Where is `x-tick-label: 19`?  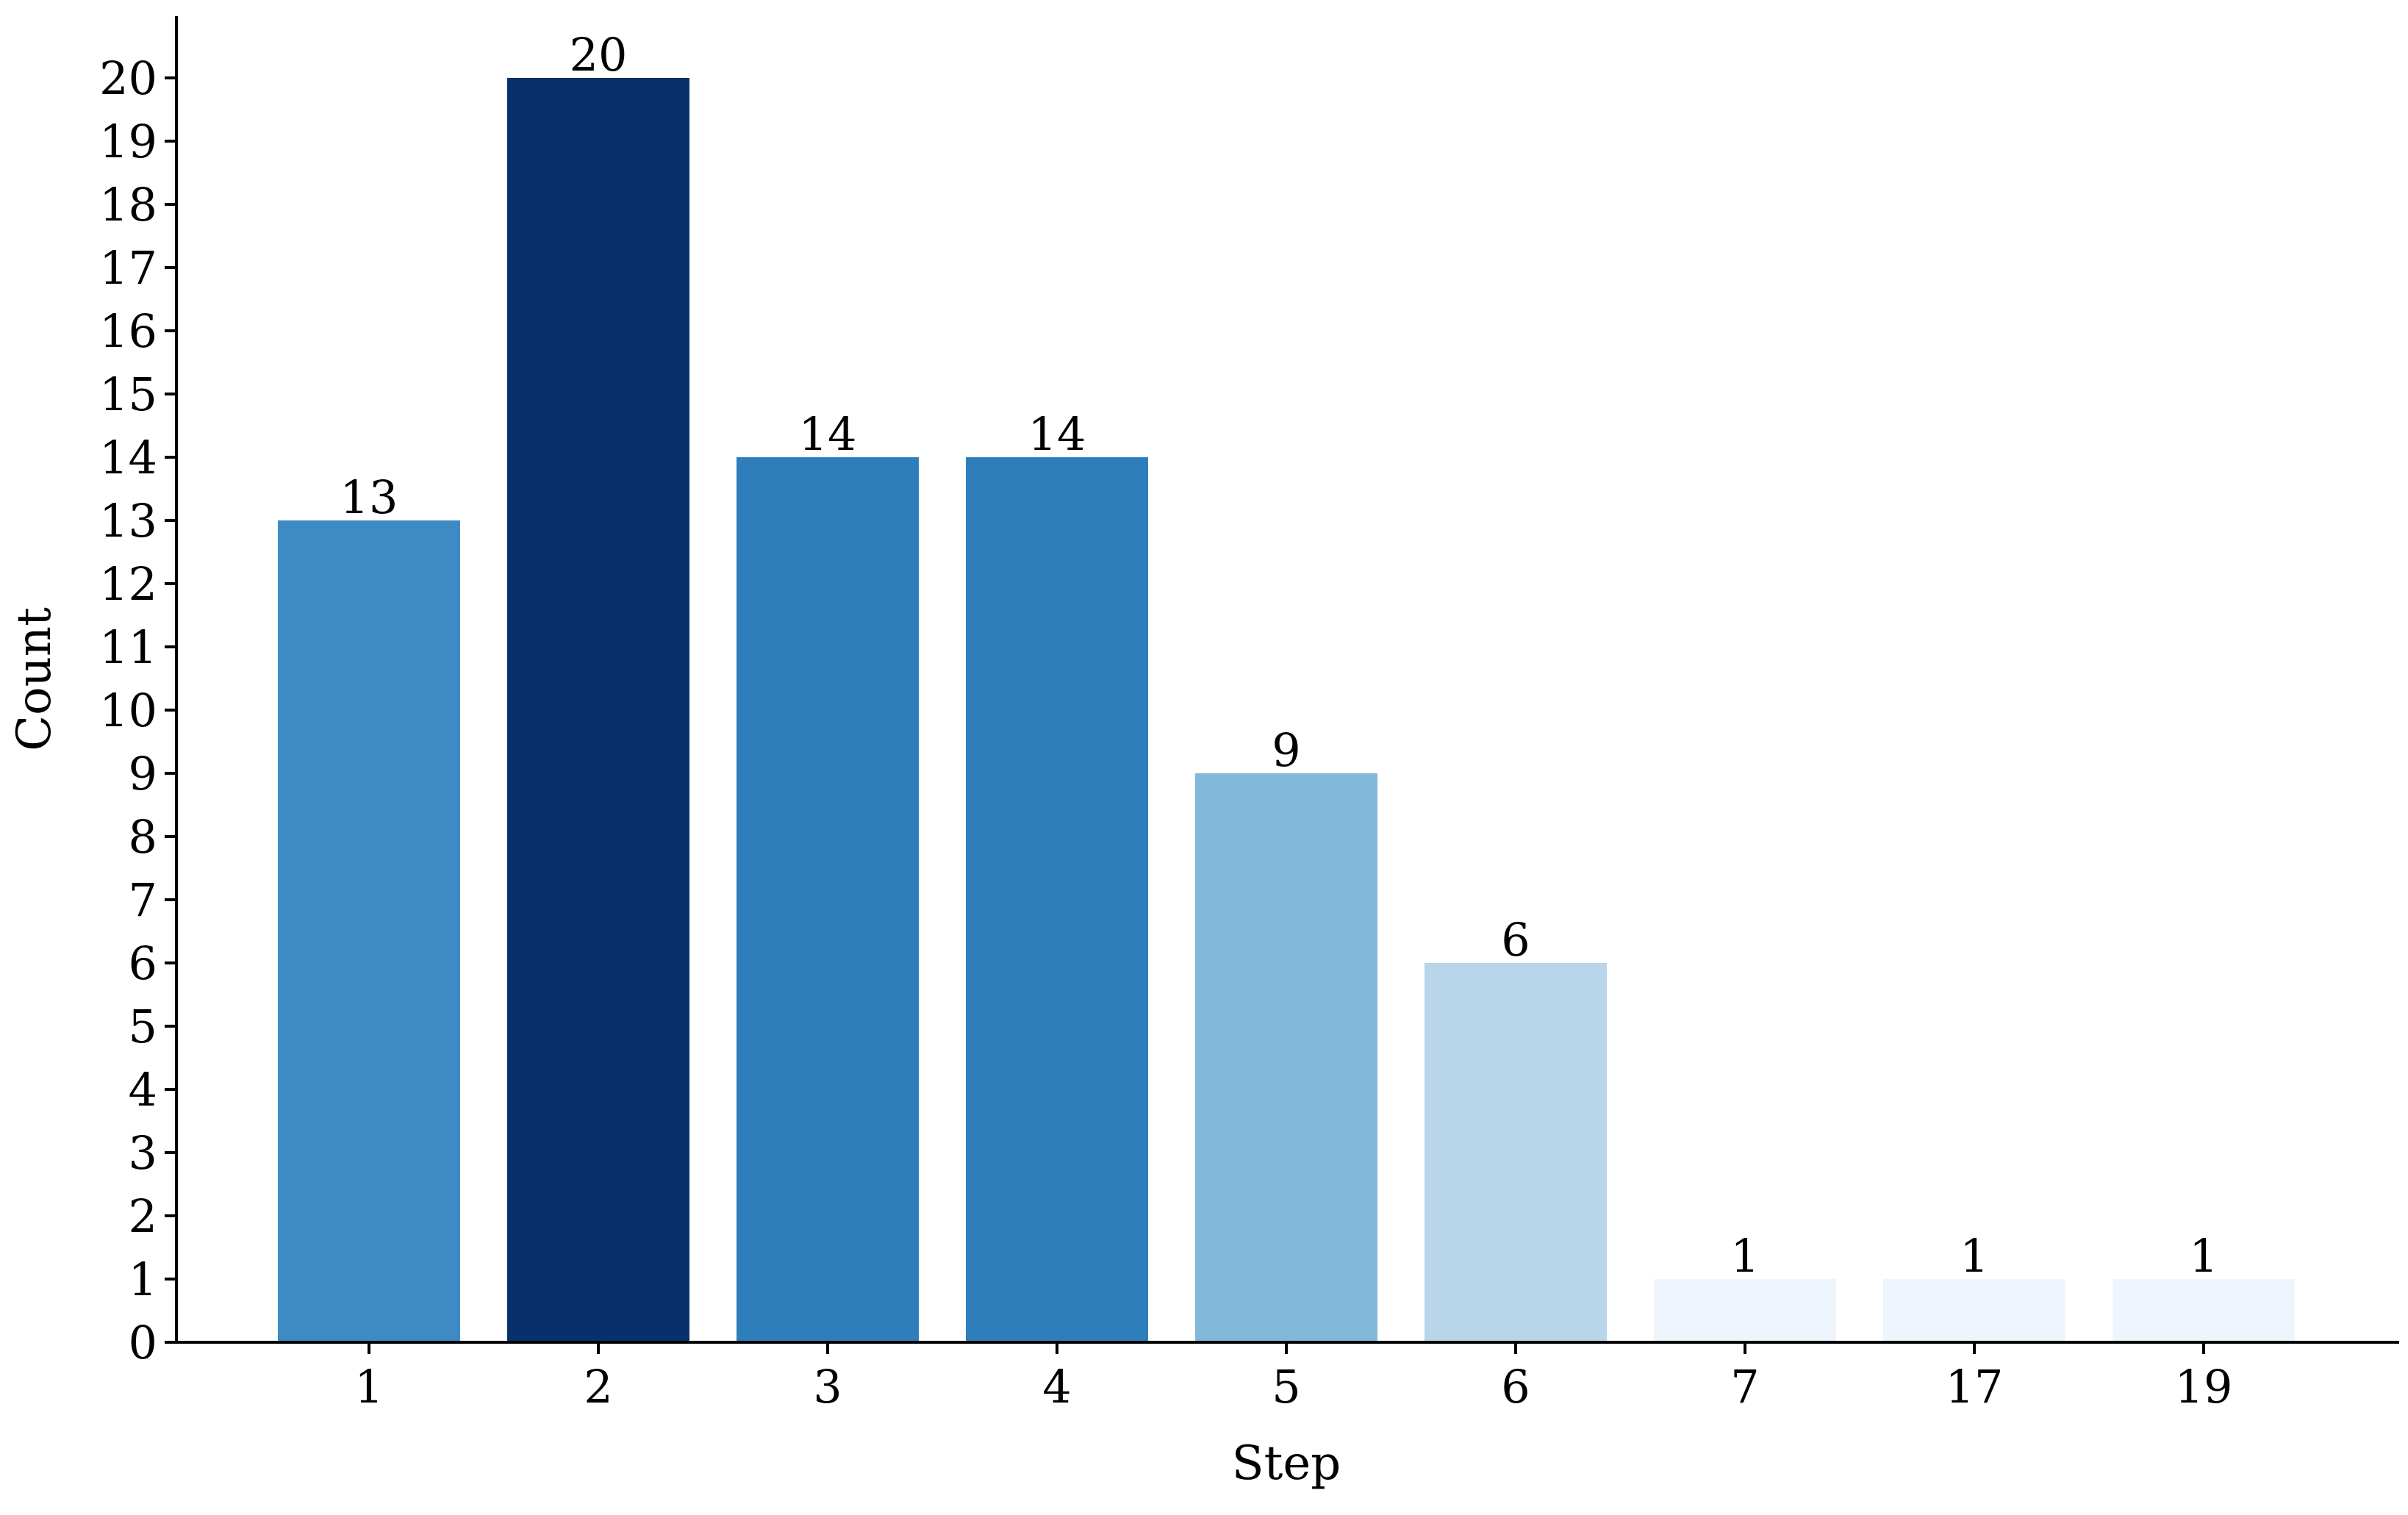
x-tick-label: 19 is located at coordinates (2204, 1387).